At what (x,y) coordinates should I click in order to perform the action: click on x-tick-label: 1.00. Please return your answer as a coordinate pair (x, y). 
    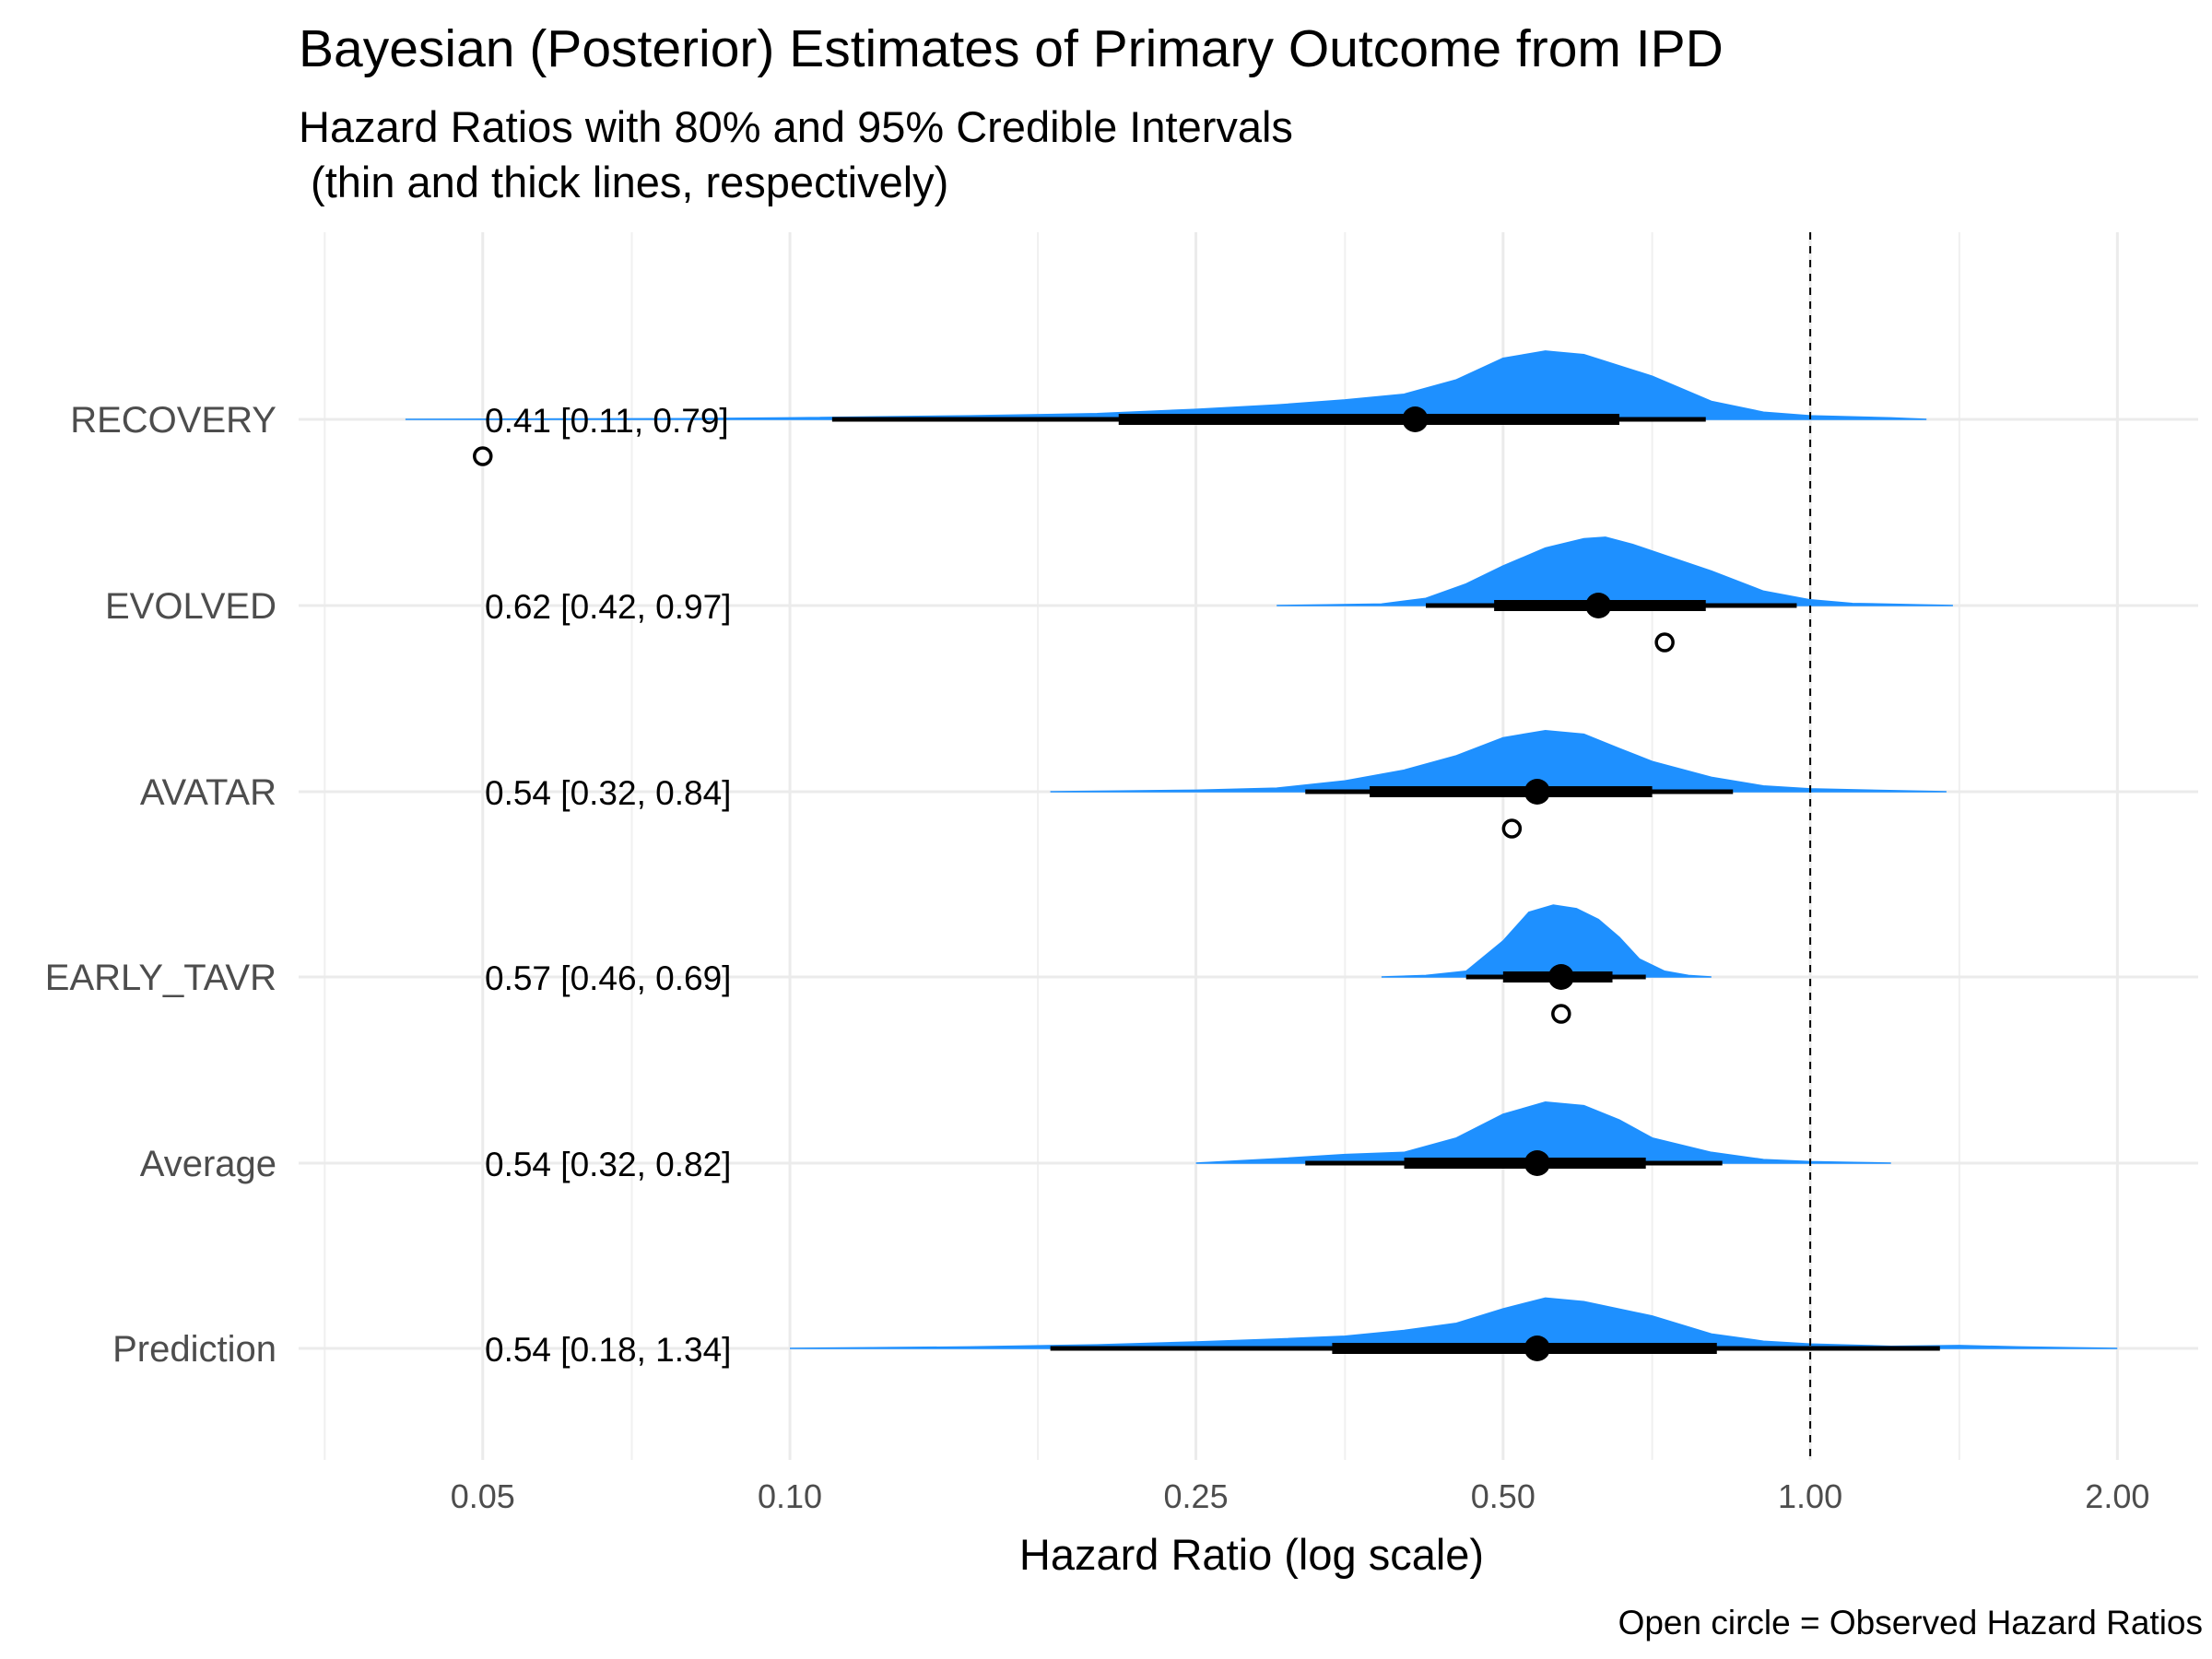
    Looking at the image, I should click on (1810, 1496).